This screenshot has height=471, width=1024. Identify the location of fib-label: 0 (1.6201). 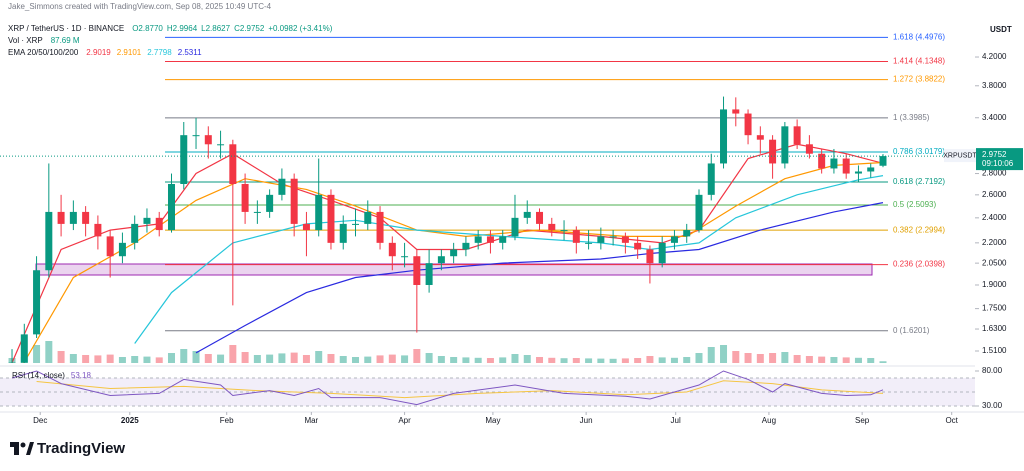
(911, 330).